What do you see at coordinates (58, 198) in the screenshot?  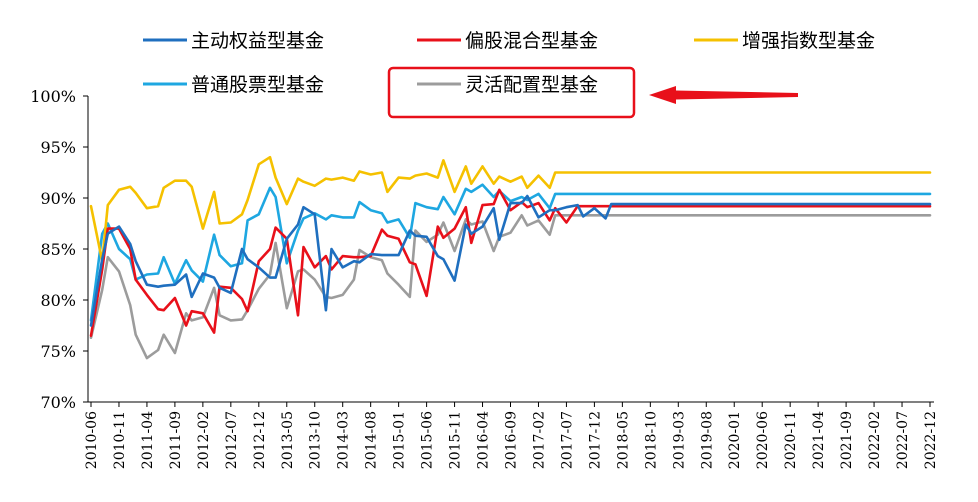 I see `y-tick-label: 90%` at bounding box center [58, 198].